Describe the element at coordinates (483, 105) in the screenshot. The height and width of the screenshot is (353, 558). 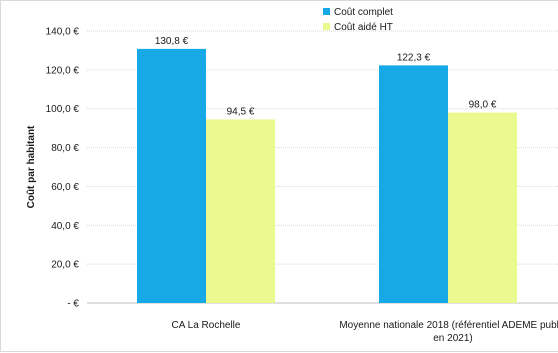
I see `data-label: 98,0 €` at that location.